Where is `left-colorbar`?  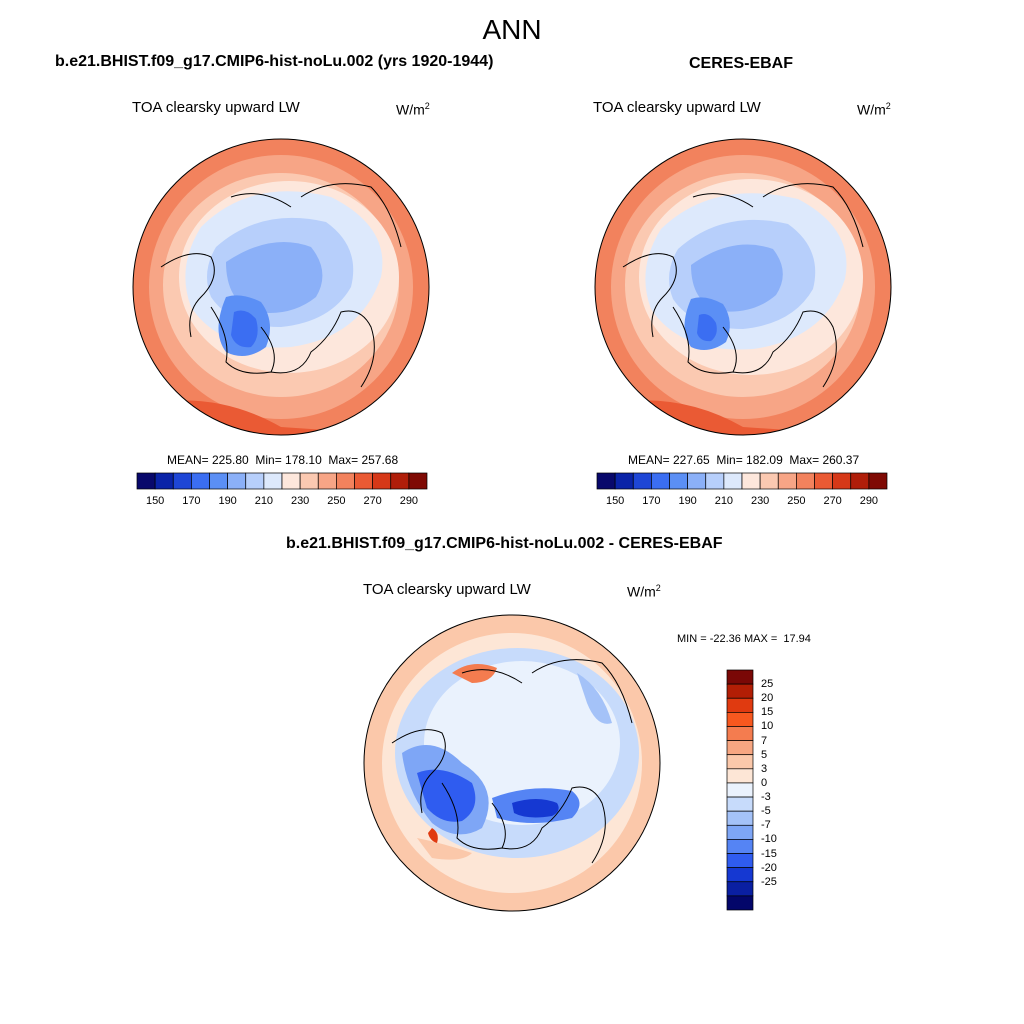 left-colorbar is located at coordinates (282, 481).